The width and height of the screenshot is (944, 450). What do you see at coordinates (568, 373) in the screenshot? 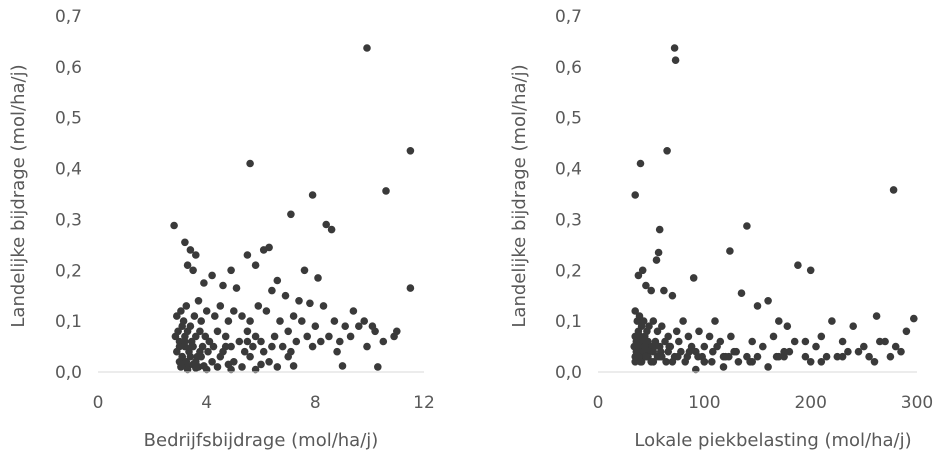
I see `y-tick-label: 0,0` at bounding box center [568, 373].